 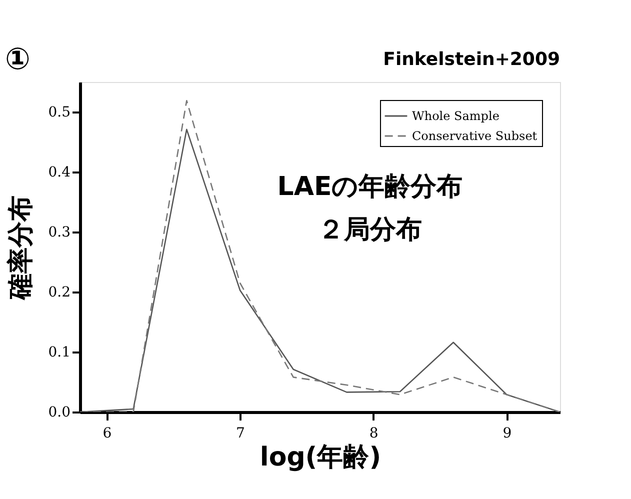 What do you see at coordinates (21, 248) in the screenshot?
I see `y-axis-title: 確率分布` at bounding box center [21, 248].